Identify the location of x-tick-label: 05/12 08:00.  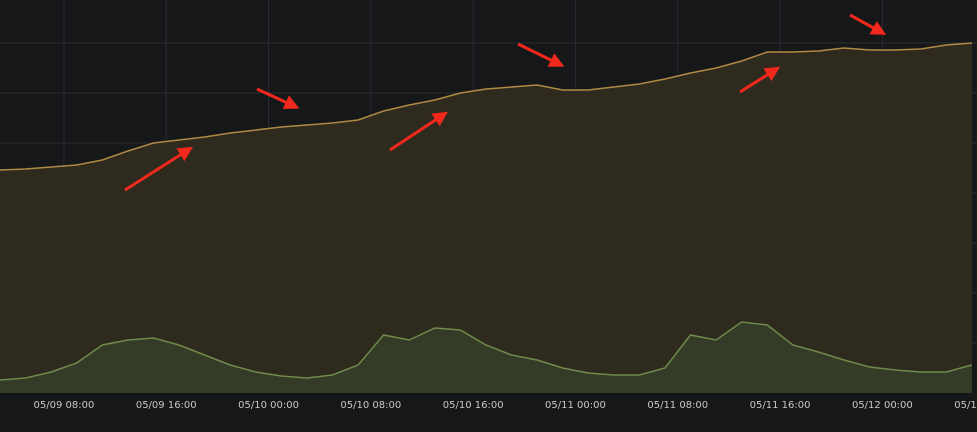
(965, 405).